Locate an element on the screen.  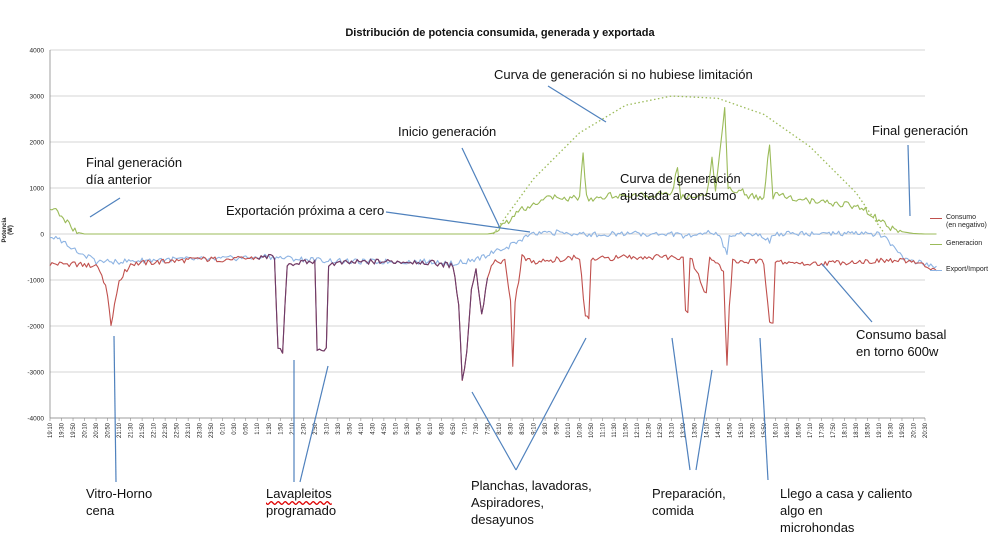
annotation-line: ajustada a consumo is located at coordinates (678, 195).